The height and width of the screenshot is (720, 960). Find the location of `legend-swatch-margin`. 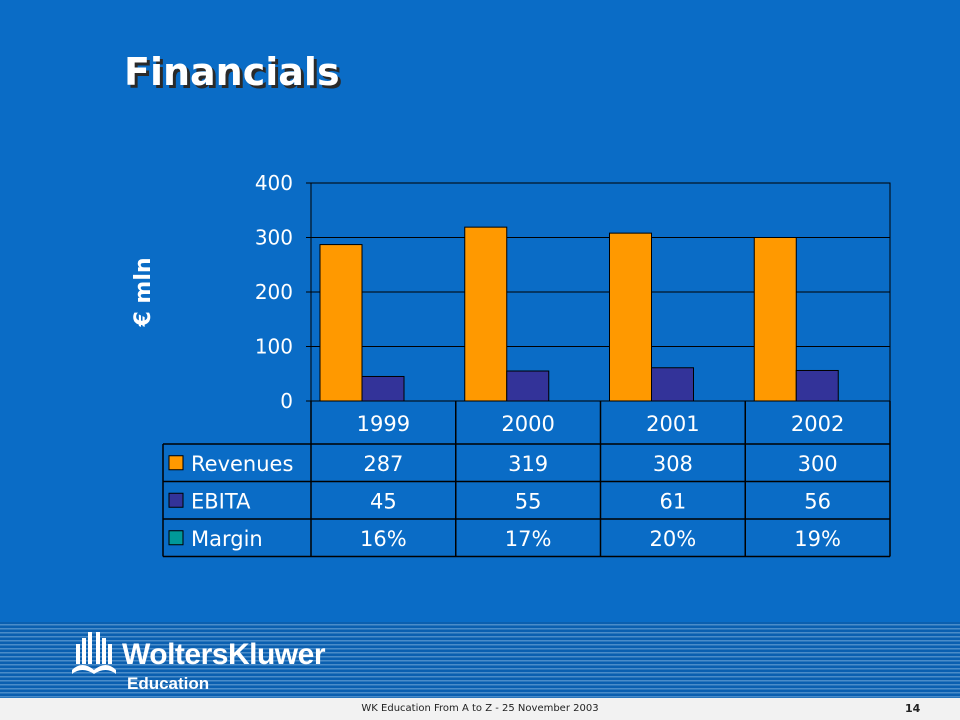

legend-swatch-margin is located at coordinates (176, 538).